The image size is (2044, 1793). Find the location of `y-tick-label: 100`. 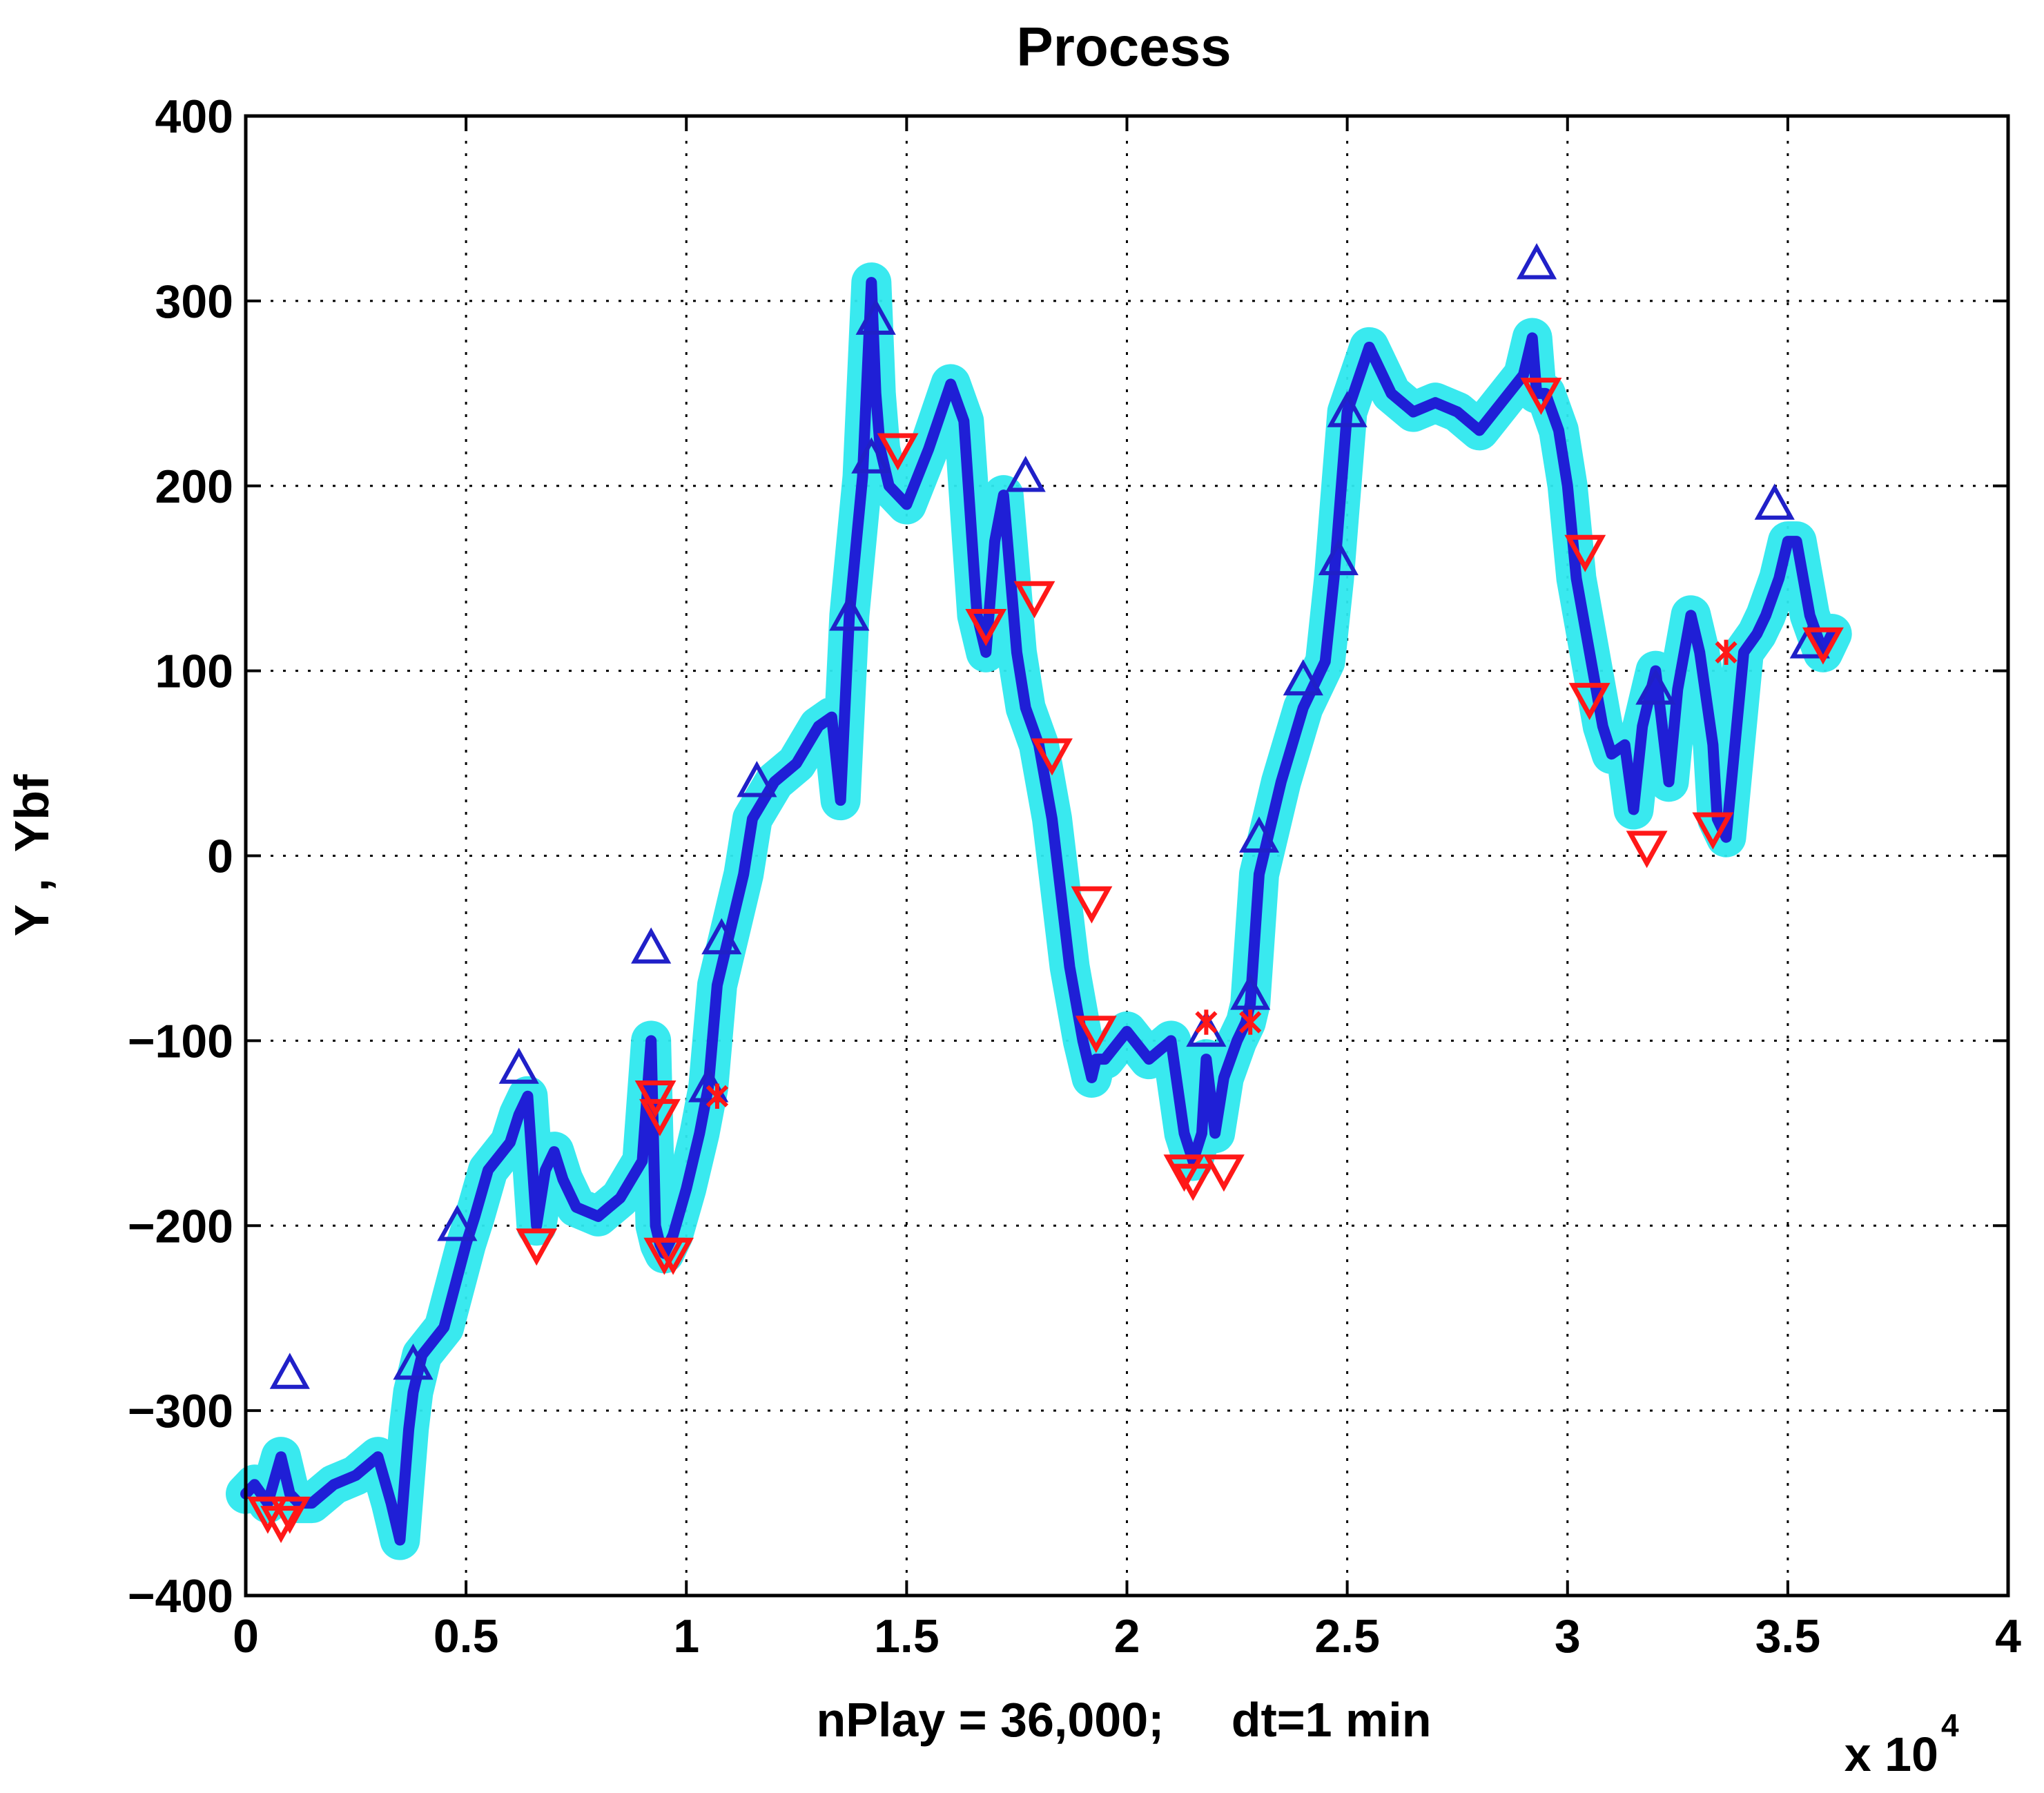

y-tick-label: 100 is located at coordinates (194, 672).